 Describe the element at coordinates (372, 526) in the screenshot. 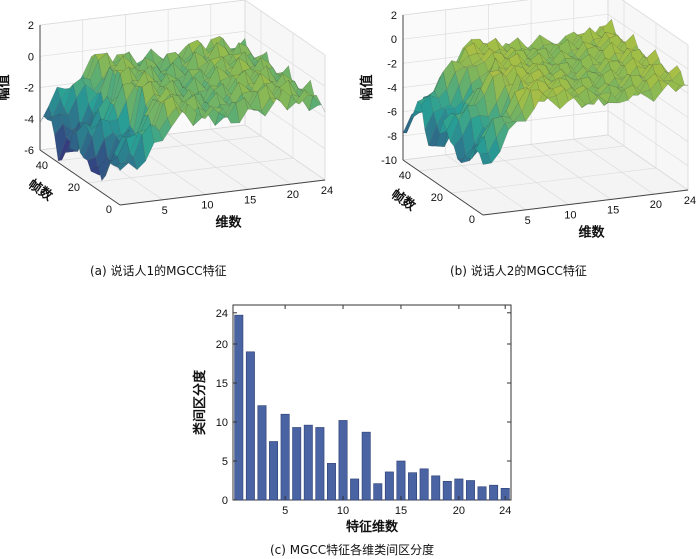

I see `x-axis-label: 特征维数` at that location.